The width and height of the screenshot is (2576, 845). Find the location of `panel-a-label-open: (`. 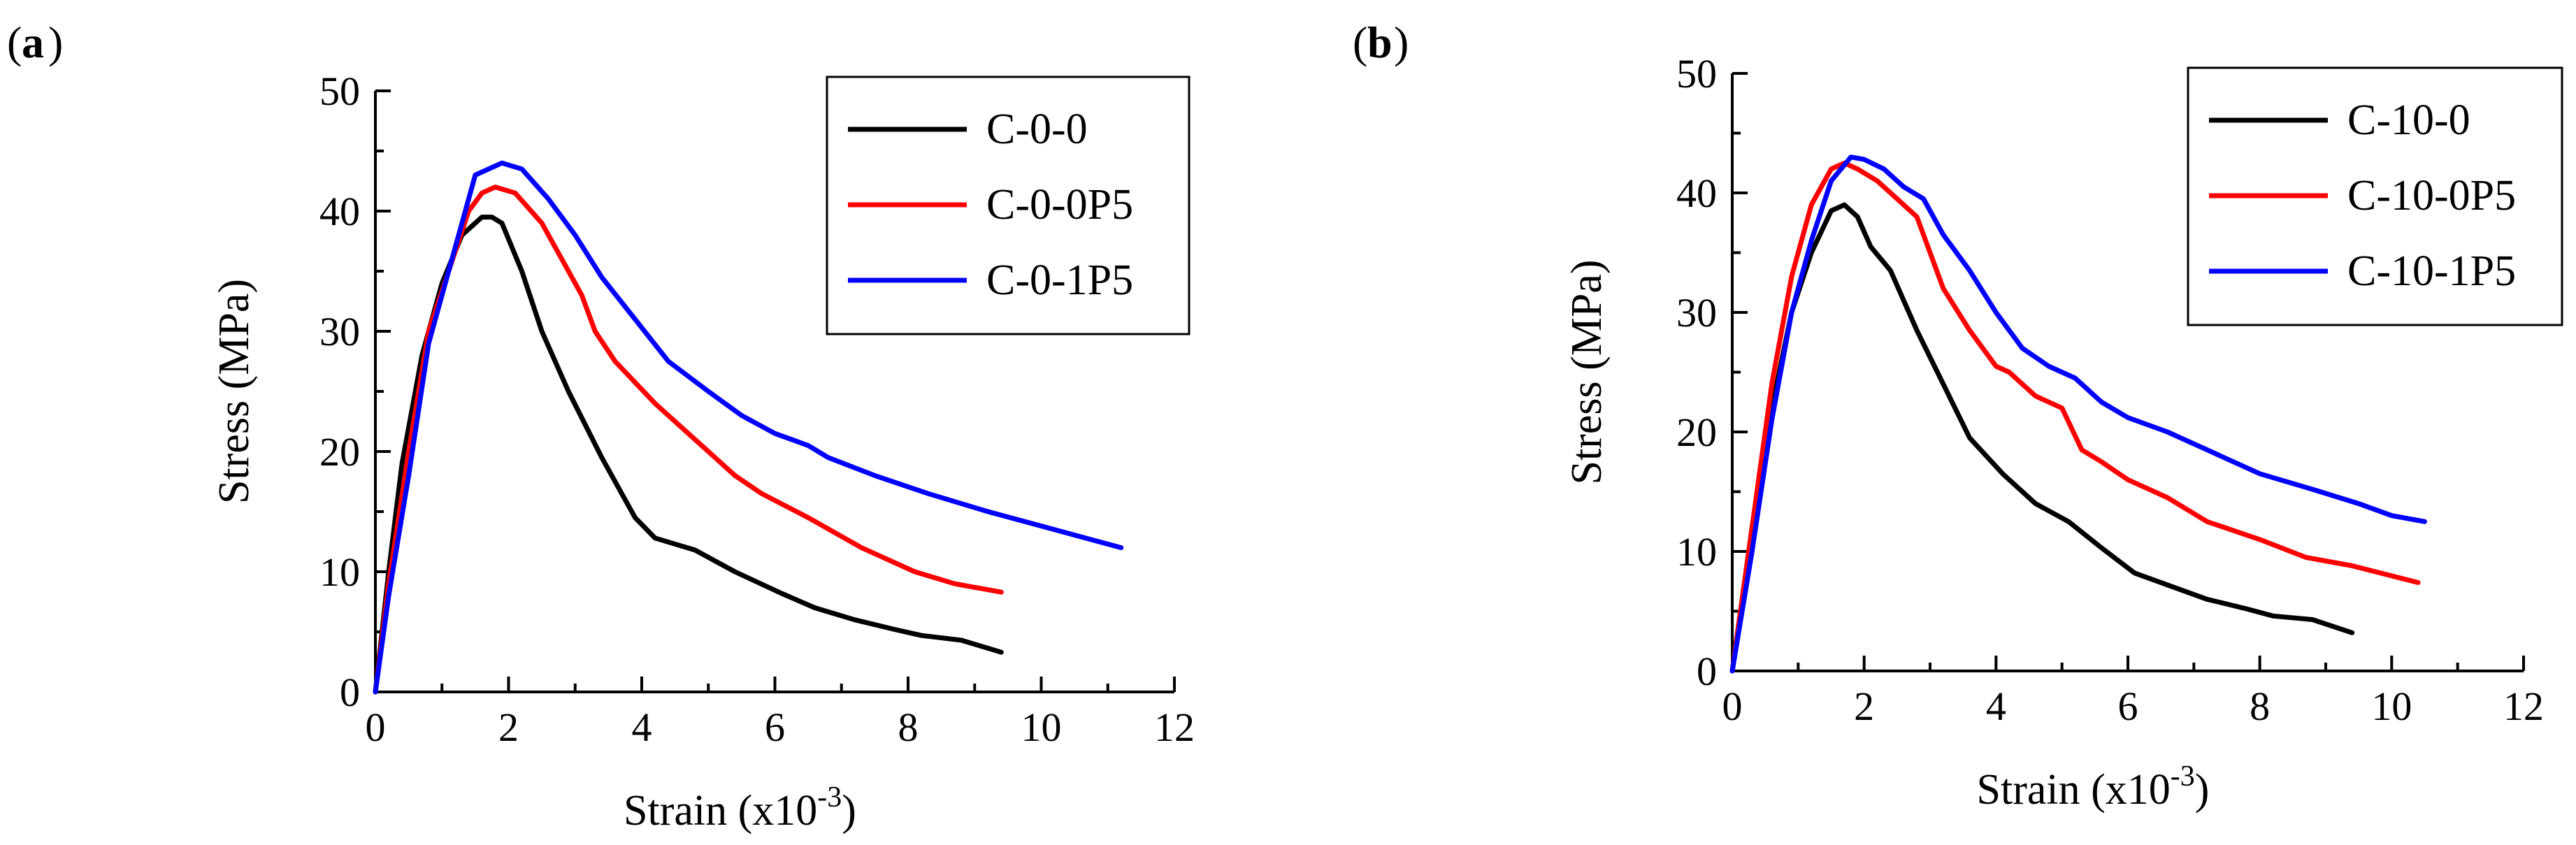

panel-a-label-open: ( is located at coordinates (14, 42).